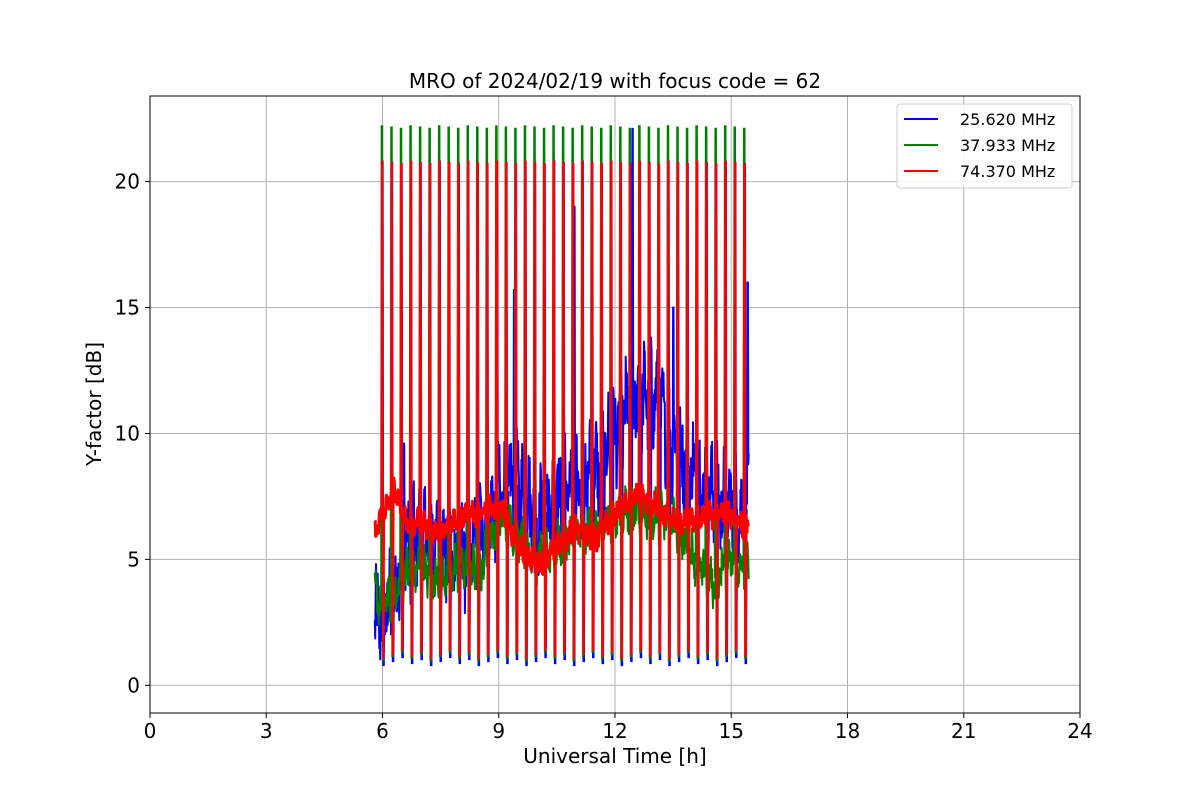 This screenshot has width=1200, height=804. Describe the element at coordinates (94, 404) in the screenshot. I see `y-axis-label: Y-factor [dB]` at that location.